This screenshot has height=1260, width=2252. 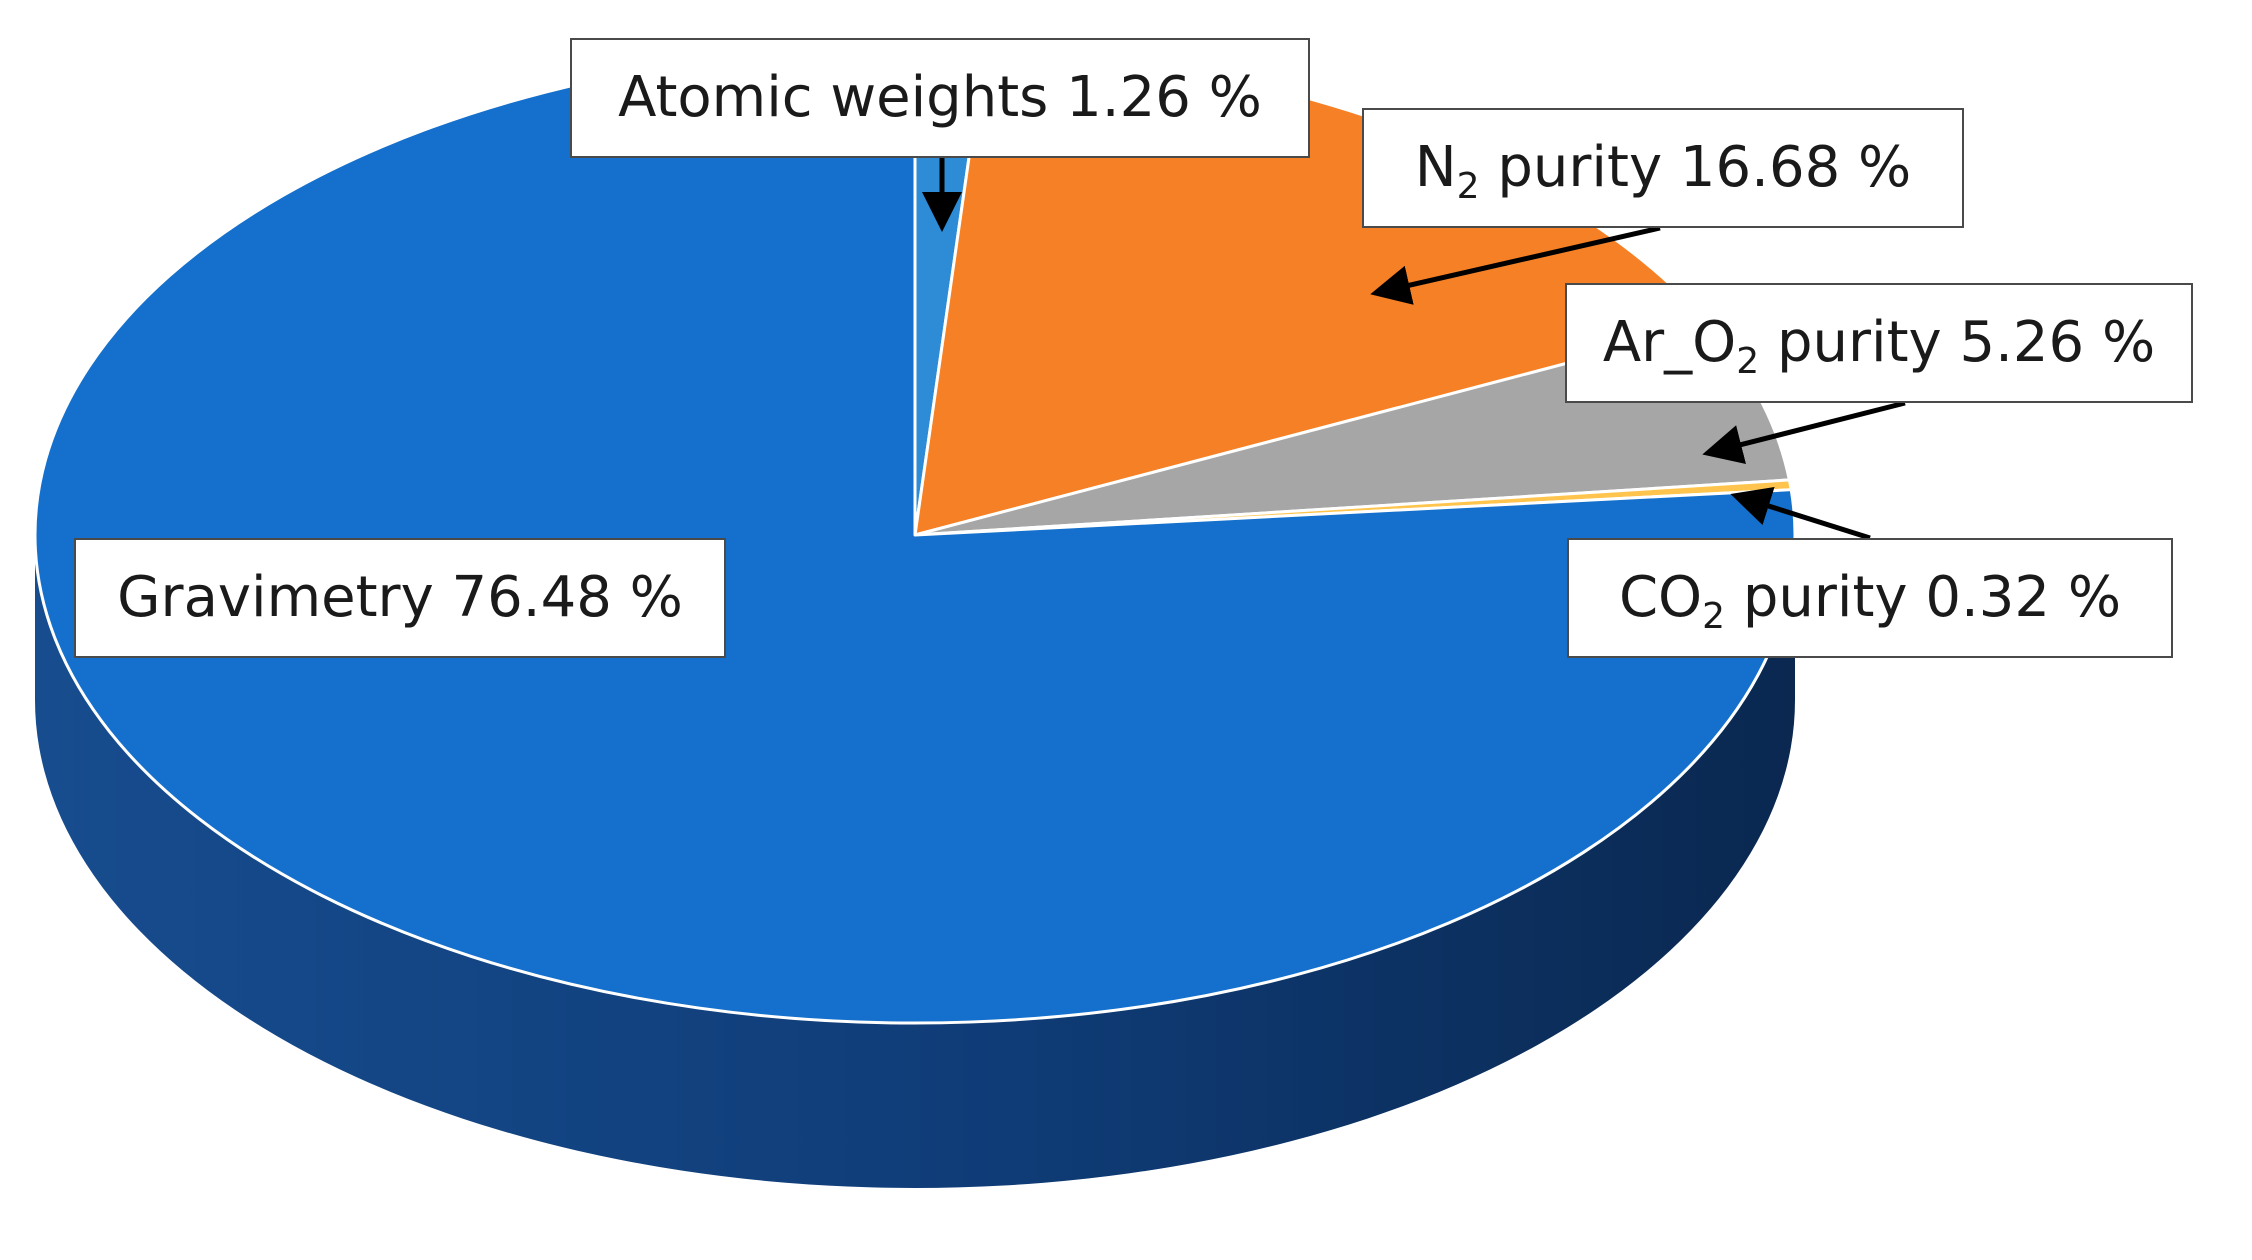 I want to click on data-label-text: Ar_O2 purity 5.26 %, so click(x=1879, y=346).